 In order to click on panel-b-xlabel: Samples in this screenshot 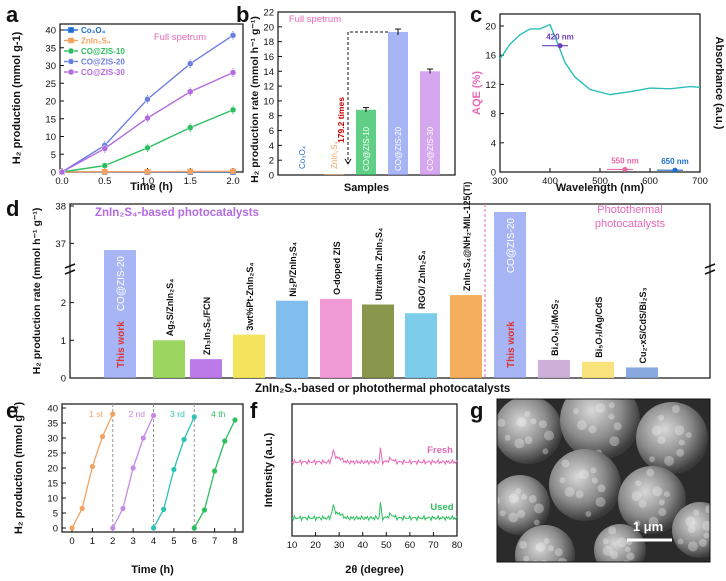, I will do `click(366, 188)`.